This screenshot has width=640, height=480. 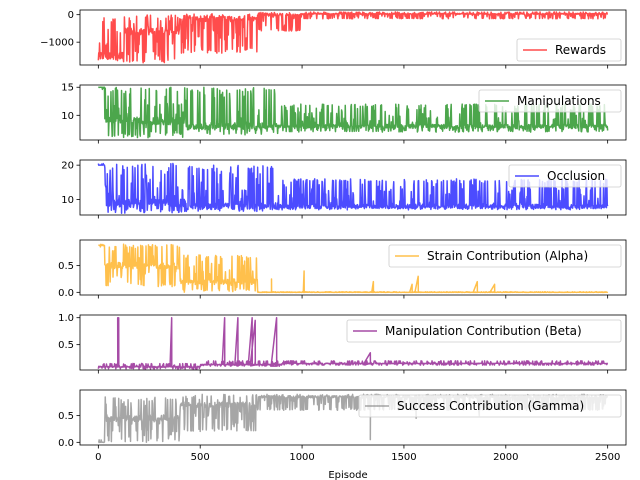 I want to click on x-tick-label: 1000, so click(x=301, y=457).